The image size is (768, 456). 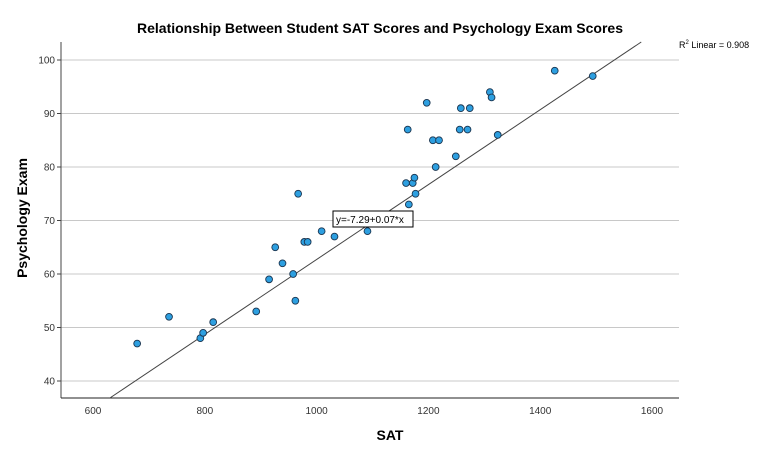 I want to click on y-tick-label: 100, so click(x=46, y=61).